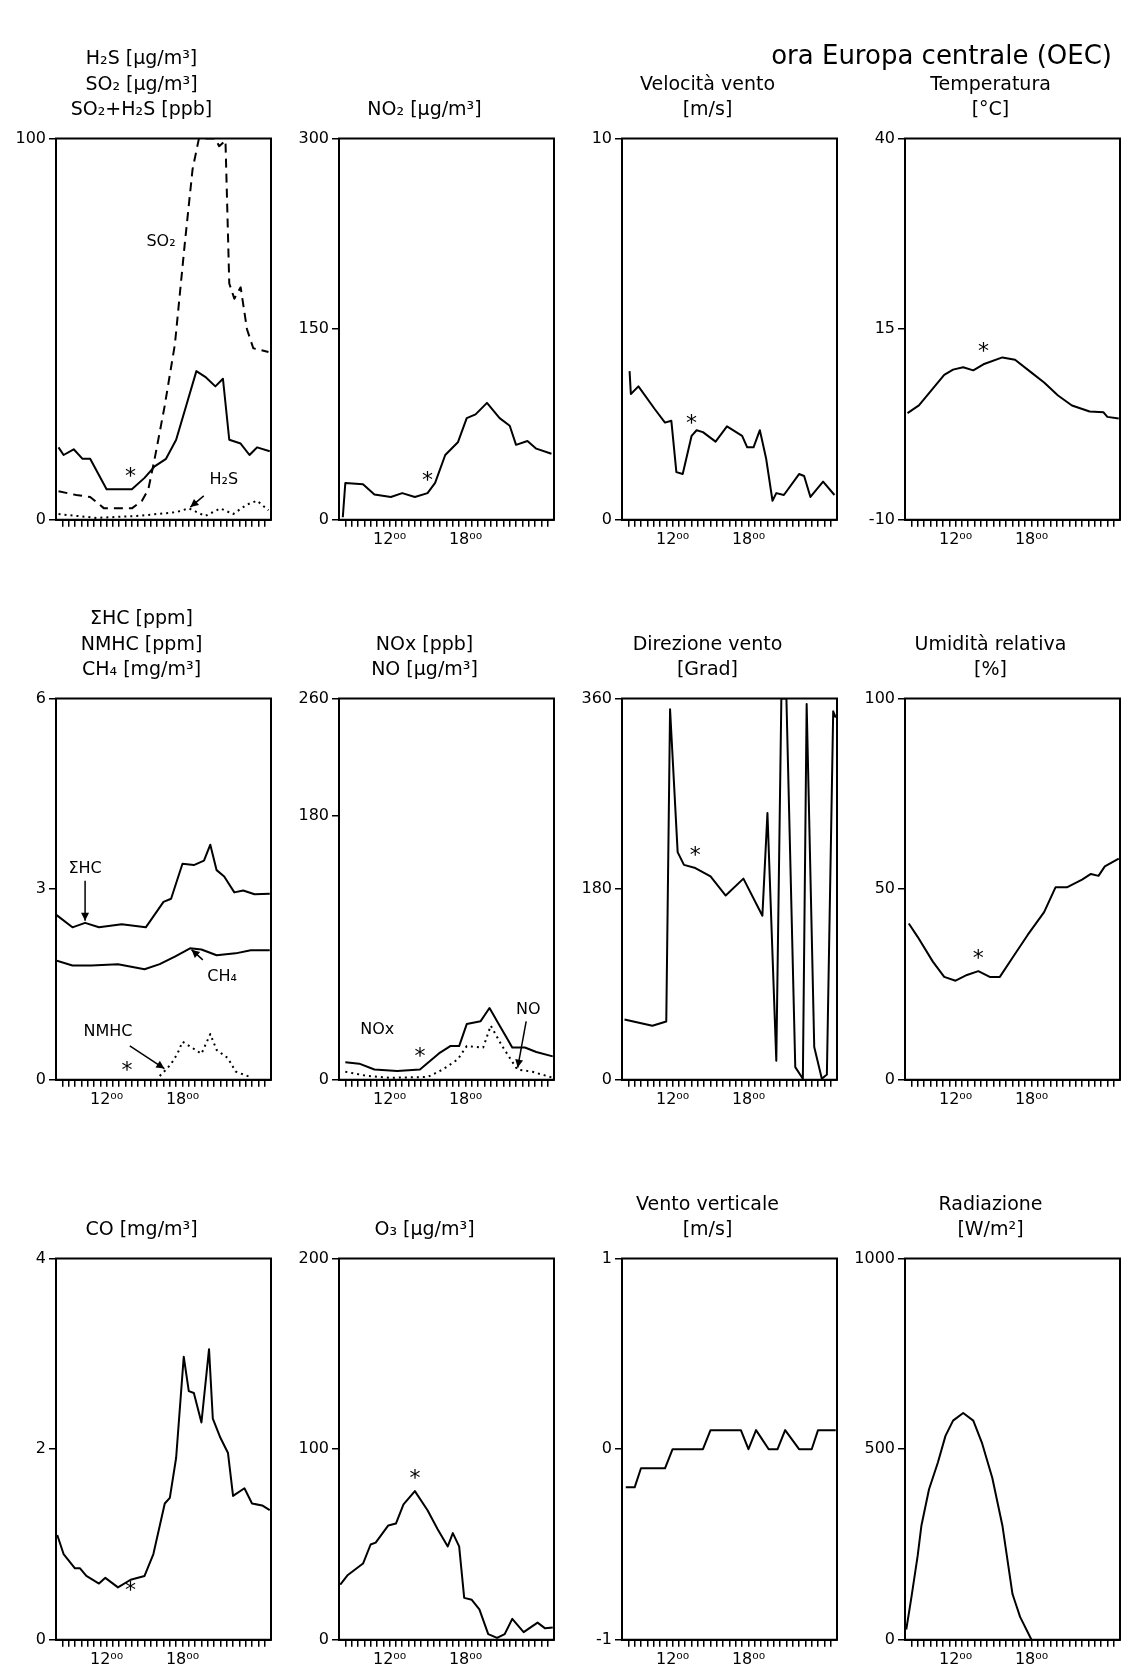 The image size is (1132, 1680). What do you see at coordinates (707, 95) in the screenshot?
I see `chart-title: Velocità vento [m/s]` at bounding box center [707, 95].